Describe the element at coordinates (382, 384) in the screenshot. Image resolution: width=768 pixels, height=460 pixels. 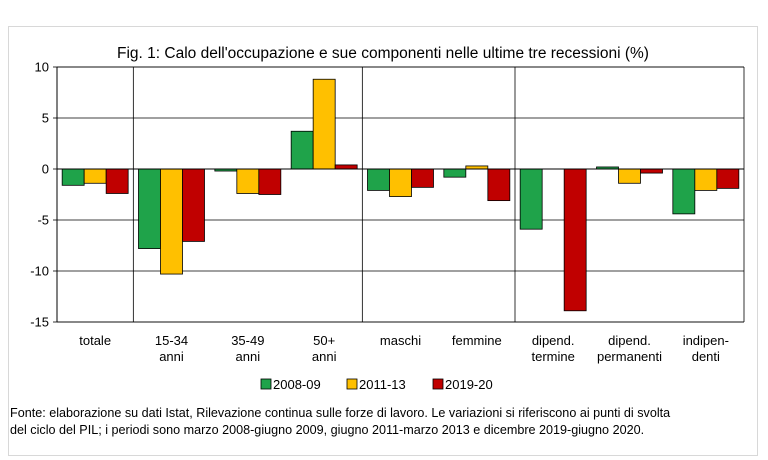
I see `legend-label-2011-13: 2011-13` at that location.